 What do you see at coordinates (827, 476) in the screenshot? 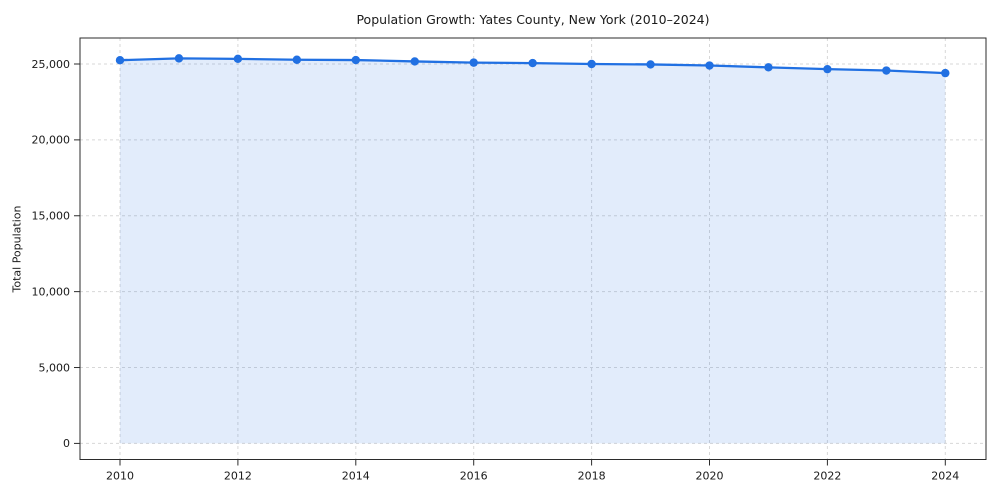
I see `x-tick-label: 2022` at bounding box center [827, 476].